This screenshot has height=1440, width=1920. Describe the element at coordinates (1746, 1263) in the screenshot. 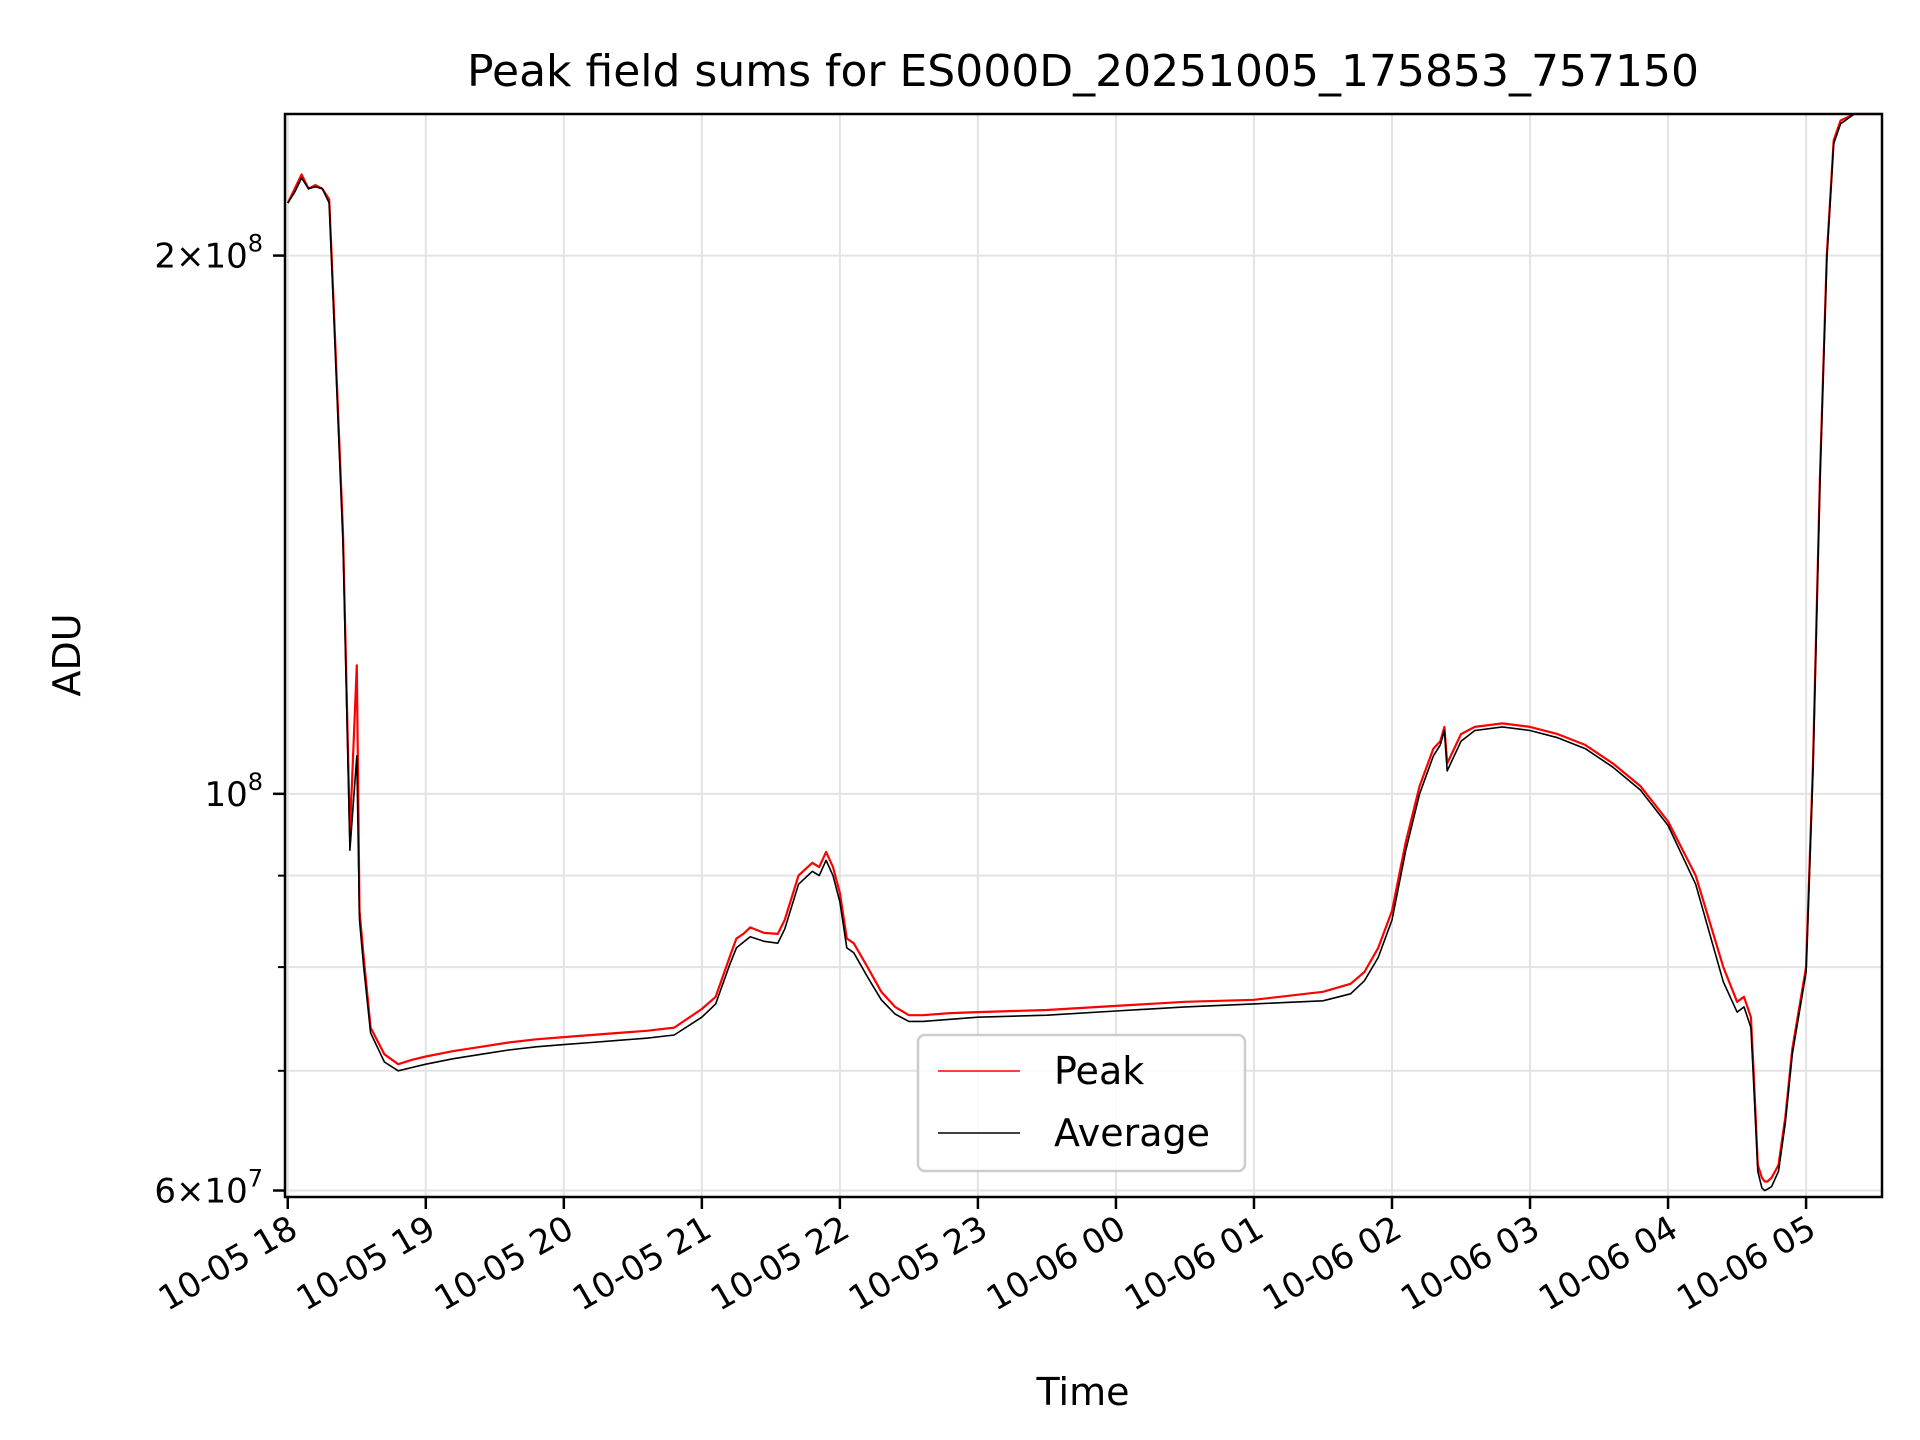

I see `x-tick-label: 10-06 05` at that location.